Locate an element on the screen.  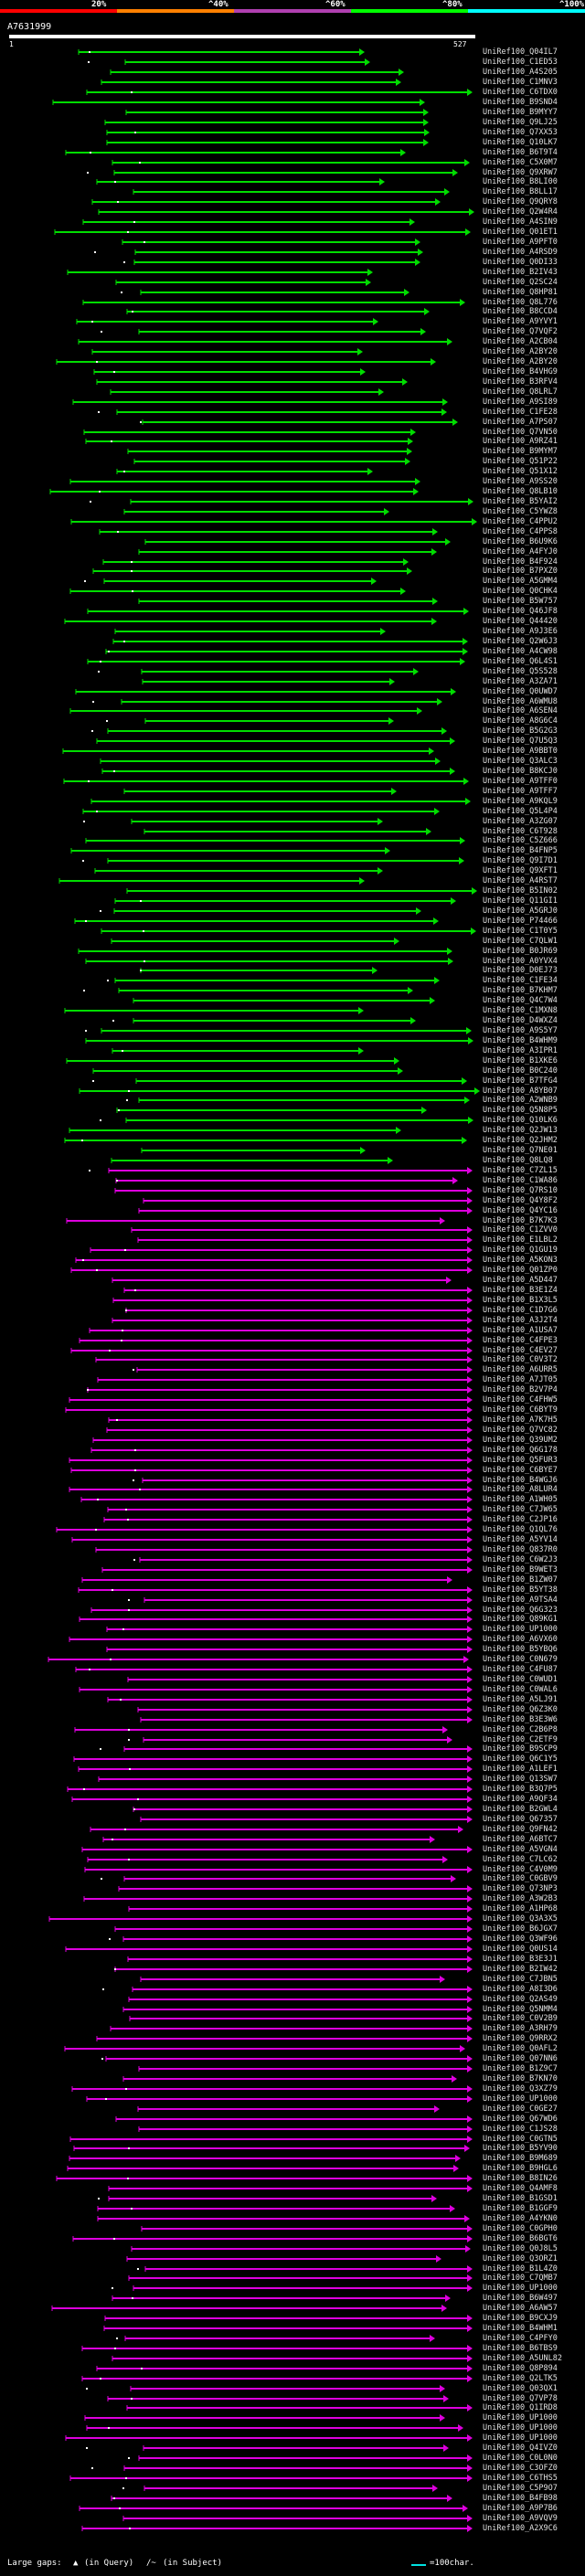
hit-label: UniRef100_C0GTN5 is located at coordinates (520, 2139).